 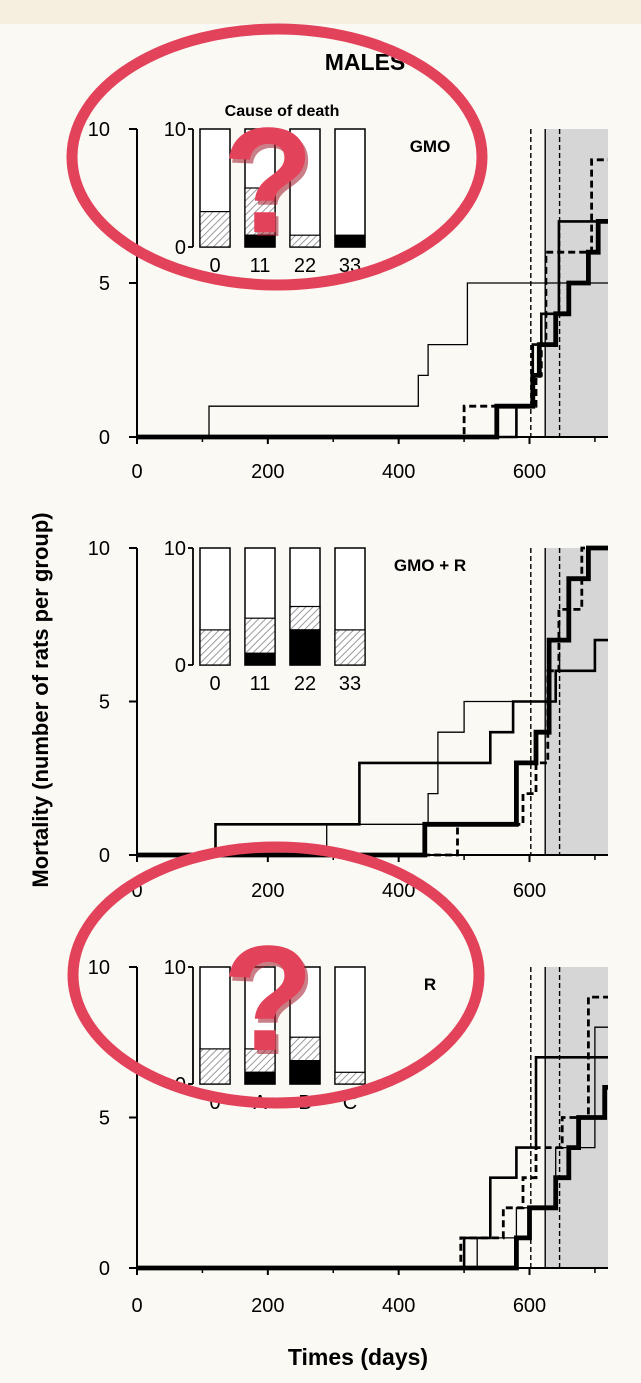 I want to click on y-axis-label: Mortality (number of rats per group), so click(x=40, y=699).